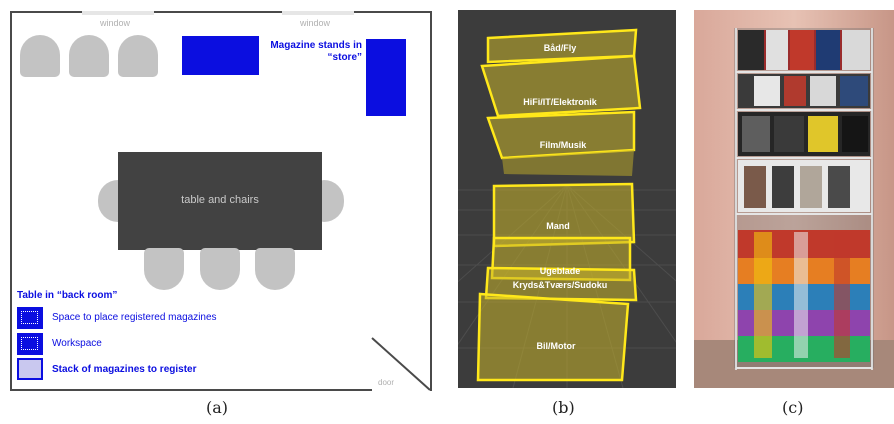  Describe the element at coordinates (401, 364) in the screenshot. I see `door-swing` at that location.